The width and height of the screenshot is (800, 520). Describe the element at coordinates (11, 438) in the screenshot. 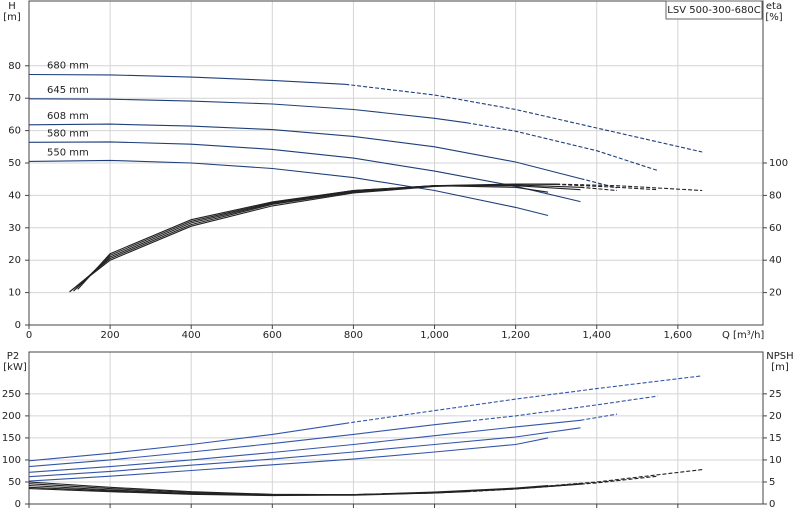

I see `y-tick-label: 150` at that location.